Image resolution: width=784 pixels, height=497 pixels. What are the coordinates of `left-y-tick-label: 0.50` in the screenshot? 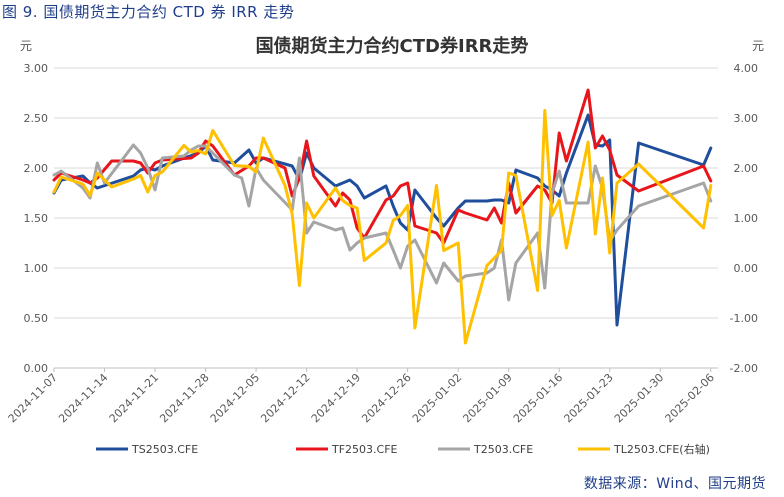 It's located at (36, 318).